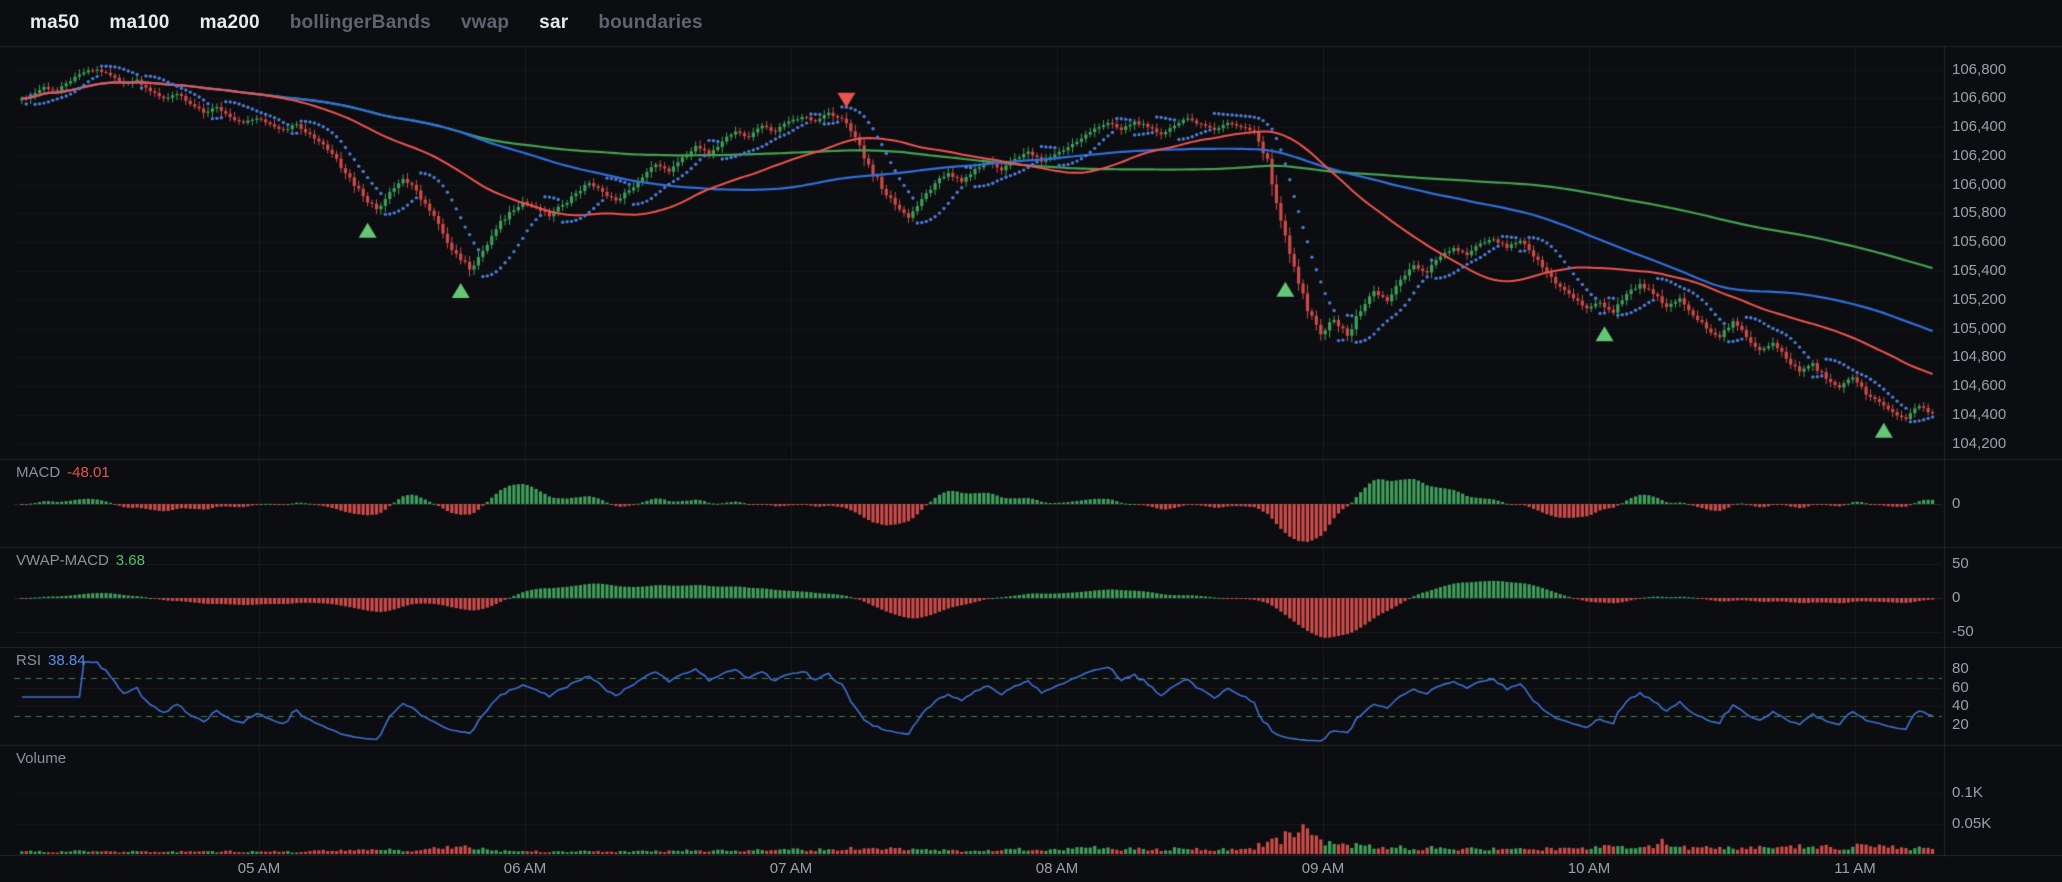 The height and width of the screenshot is (882, 2062). I want to click on macd-pane-label: MACD -48.01, so click(63, 472).